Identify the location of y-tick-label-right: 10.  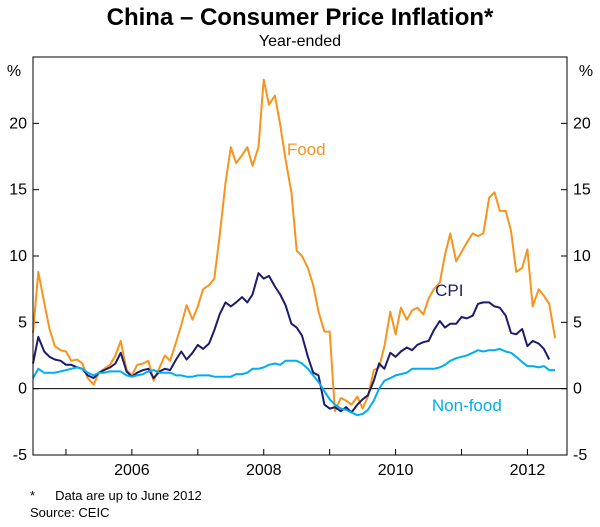
(582, 256).